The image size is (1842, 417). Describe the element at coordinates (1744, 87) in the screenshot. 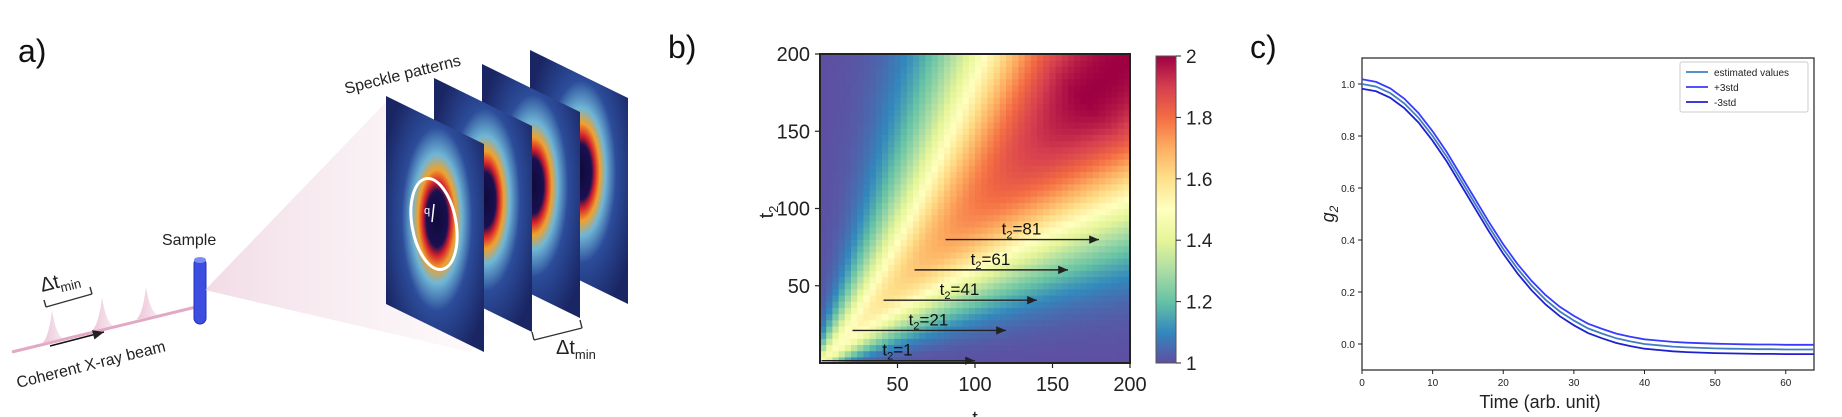

I see `legend: estimated values+3std-3std` at that location.